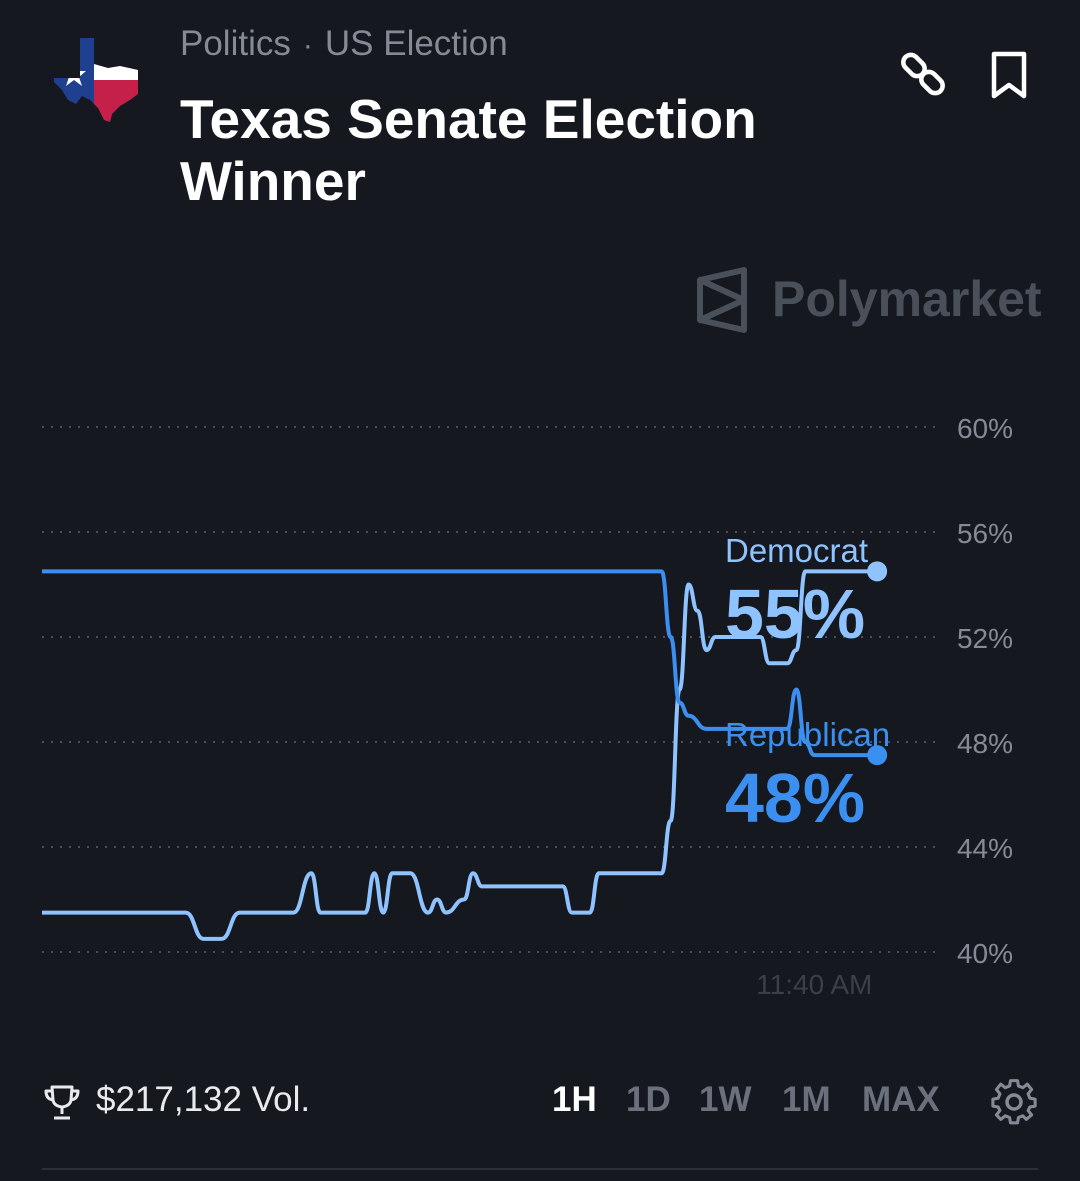  I want to click on x-tick-label: 11:40 AM, so click(814, 984).